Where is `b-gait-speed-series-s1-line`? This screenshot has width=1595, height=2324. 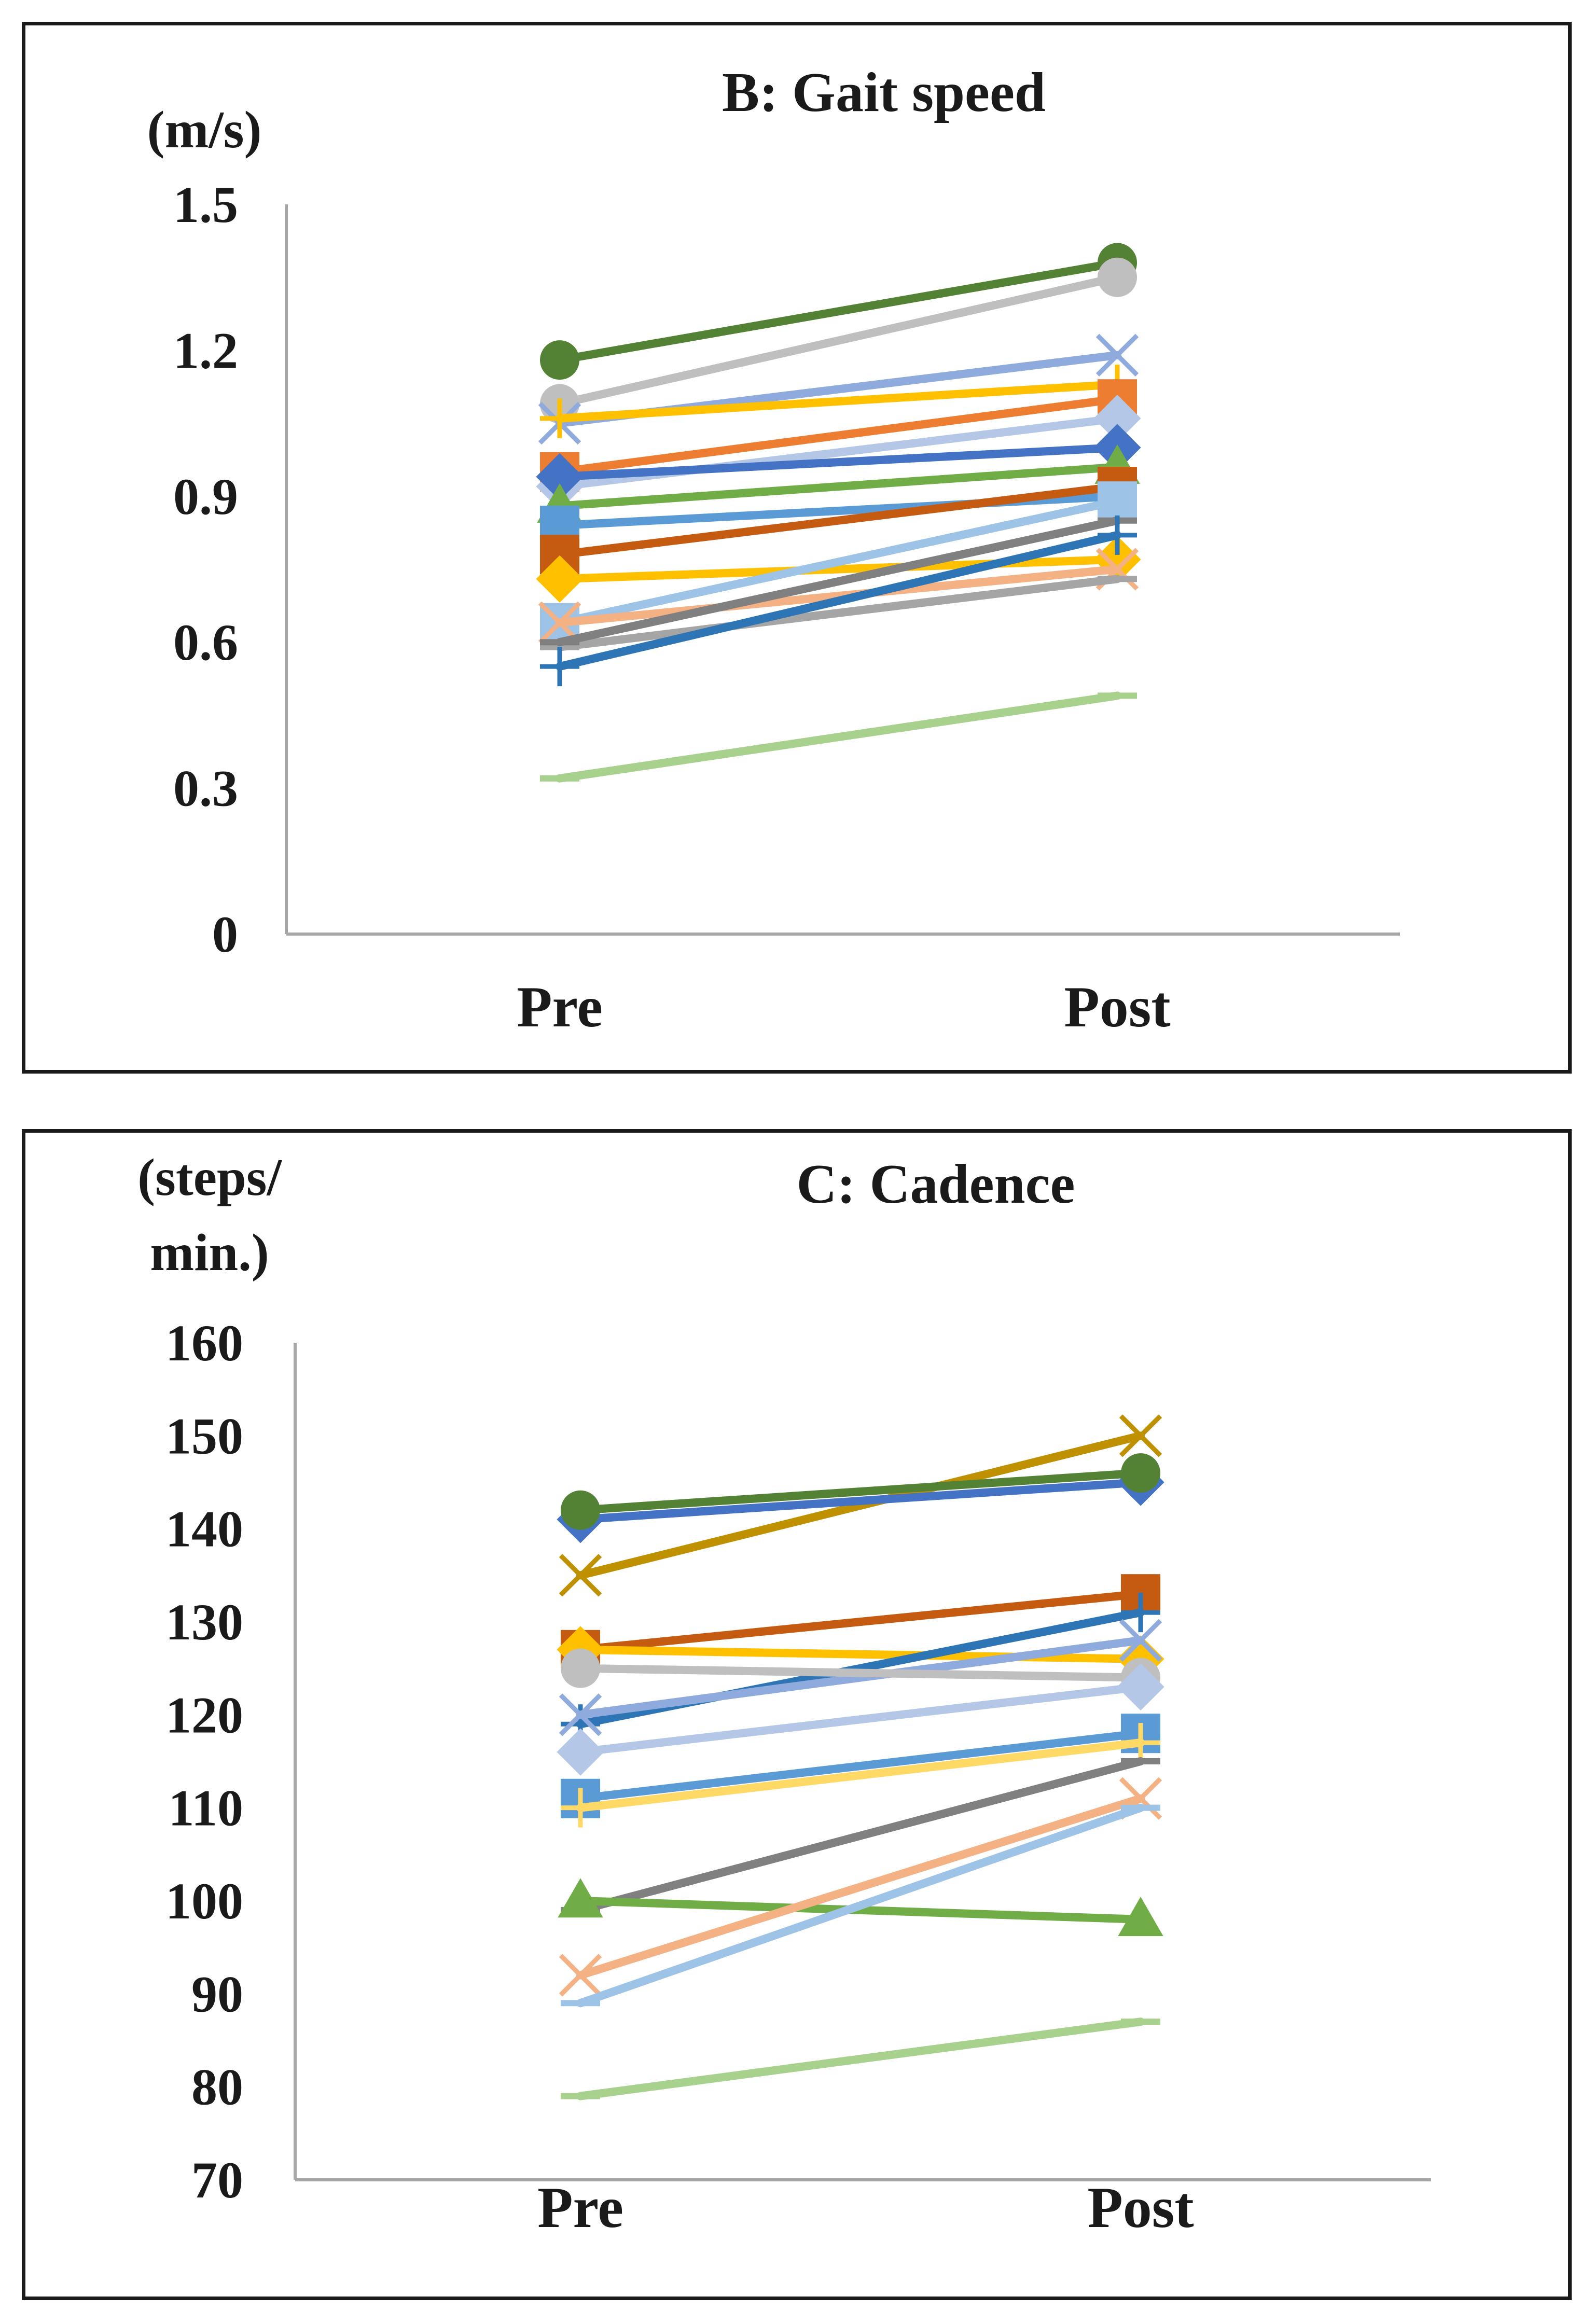
b-gait-speed-series-s1-line is located at coordinates (838, 311).